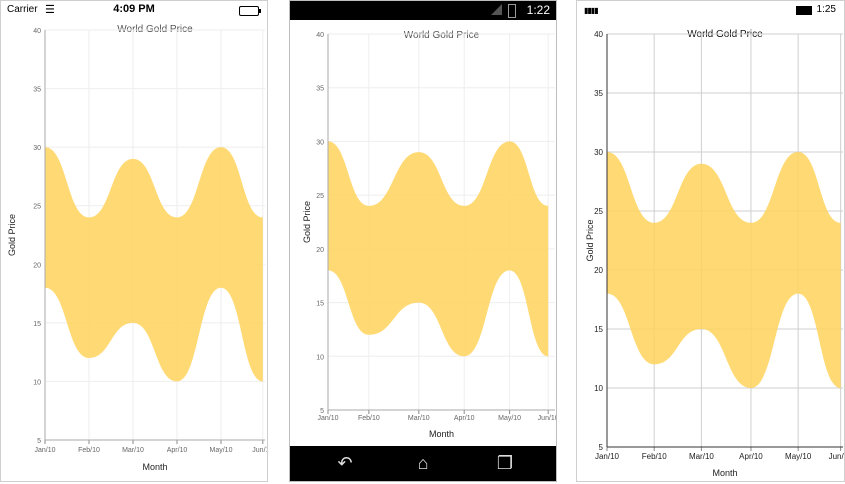  I want to click on home-button-icon: ⌂, so click(423, 463).